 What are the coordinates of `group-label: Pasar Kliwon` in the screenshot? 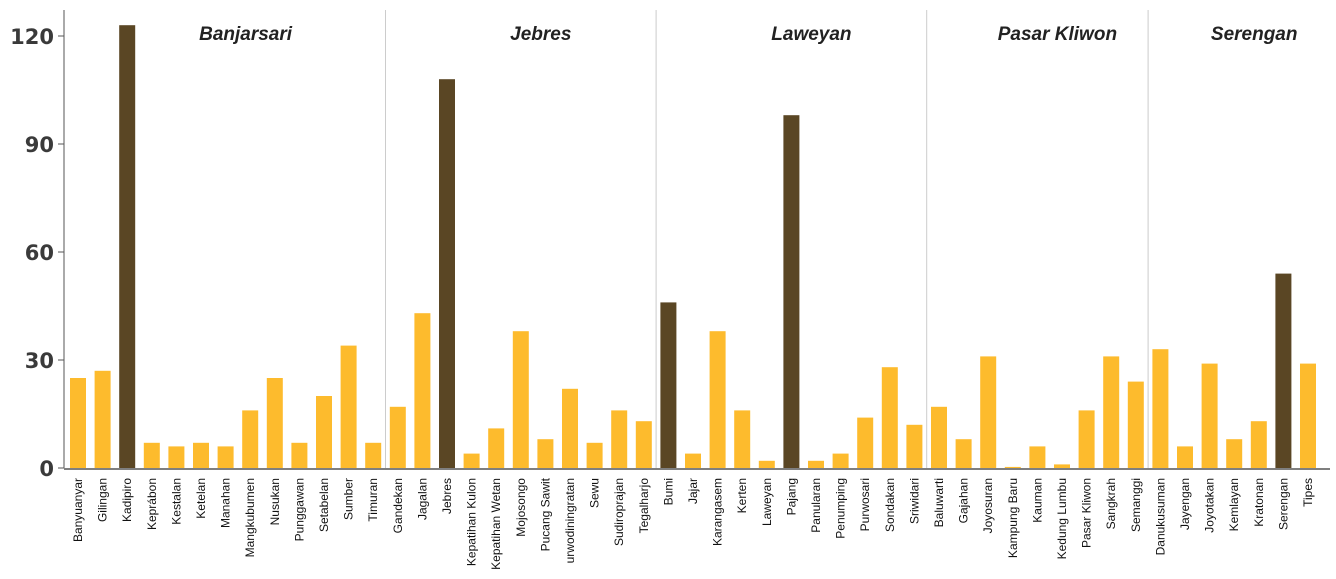 It's located at (1057, 34).